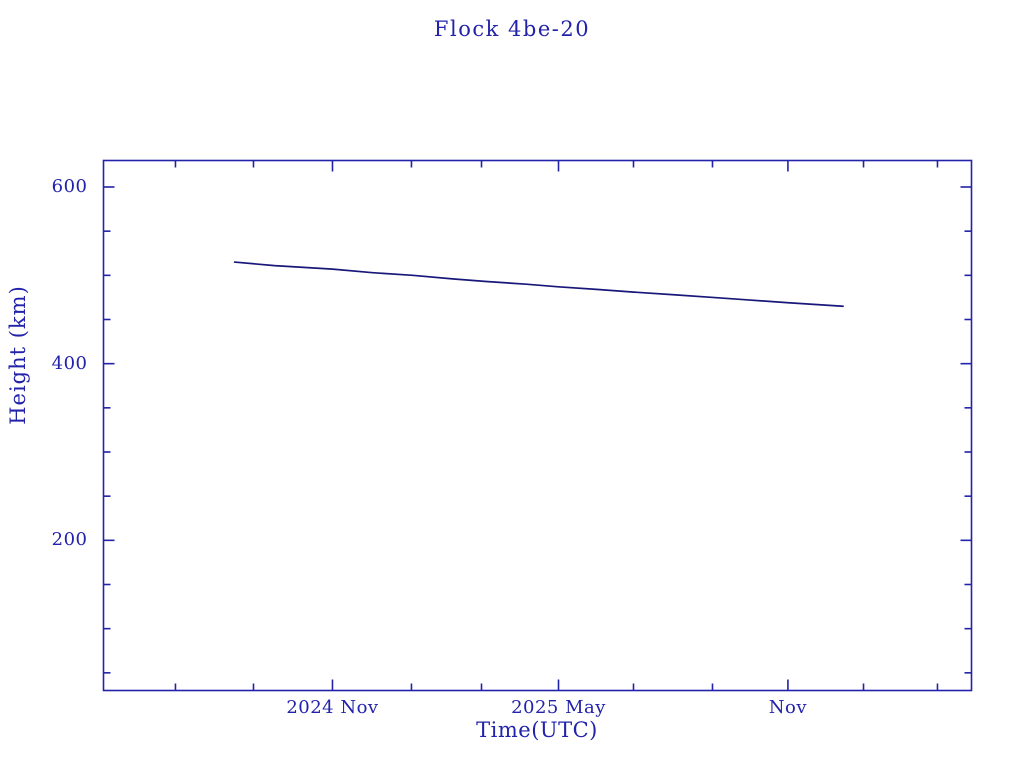 This screenshot has height=768, width=1024. I want to click on x-tick-label: Nov, so click(788, 707).